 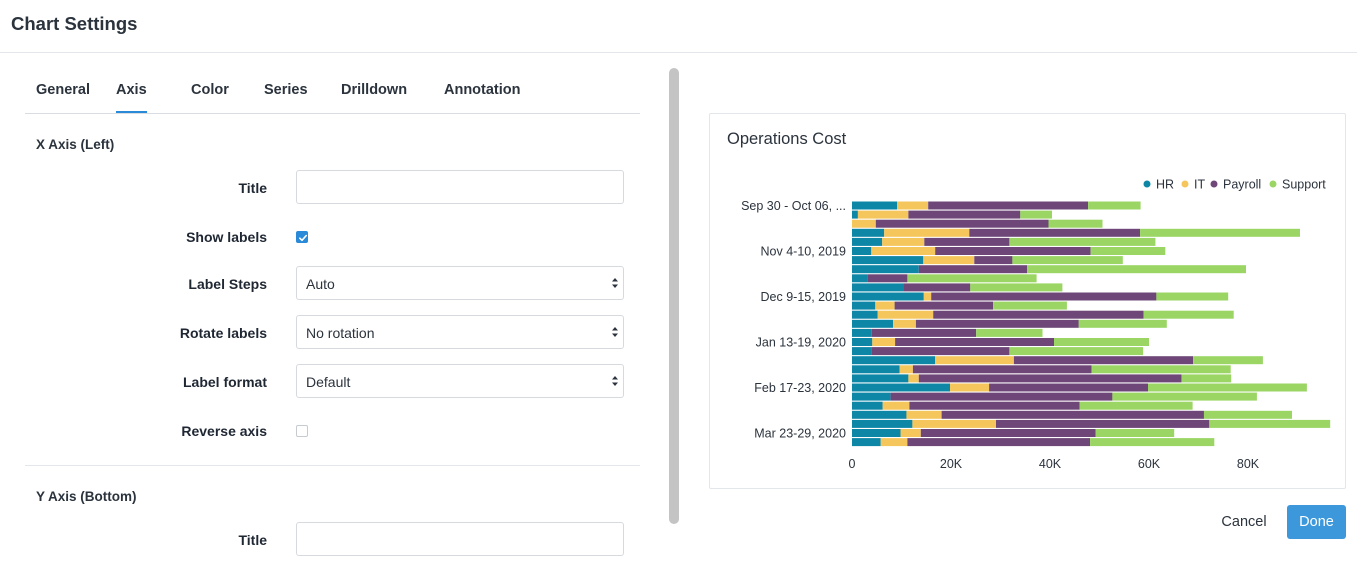 What do you see at coordinates (302, 237) in the screenshot?
I see `show-labels-checkbox` at bounding box center [302, 237].